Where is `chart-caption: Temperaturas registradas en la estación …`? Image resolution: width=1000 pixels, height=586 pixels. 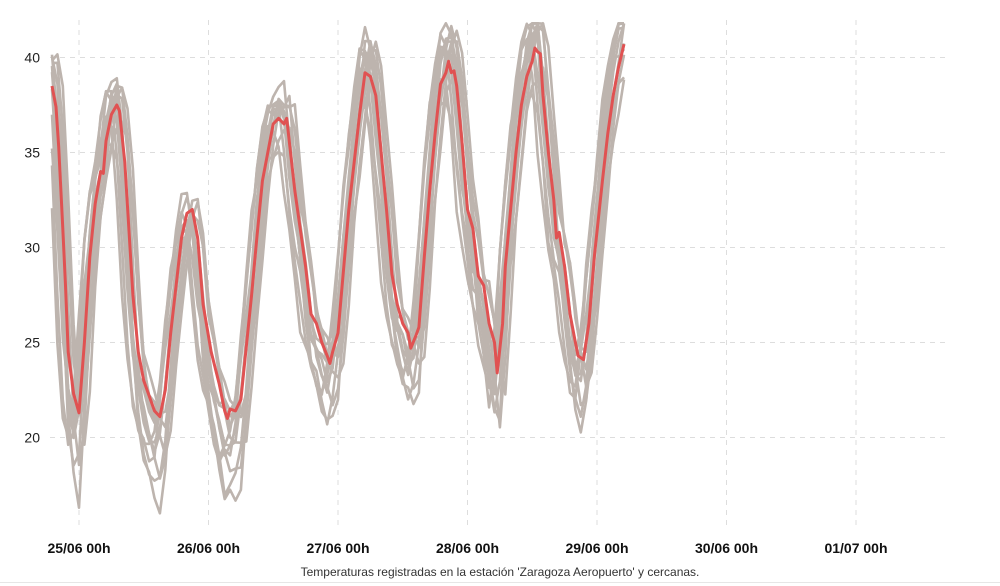
chart-caption: Temperaturas registradas en la estación … is located at coordinates (500, 572).